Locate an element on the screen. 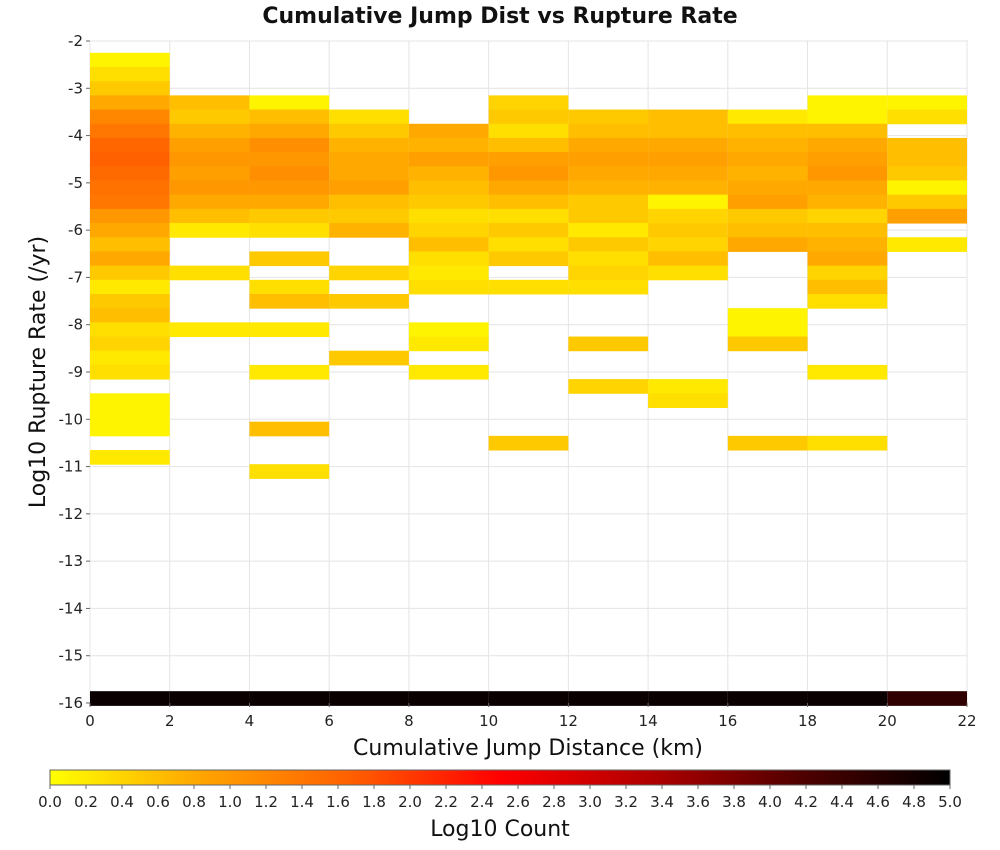 This screenshot has width=1000, height=850. y-tick-label: -7 is located at coordinates (75, 277).